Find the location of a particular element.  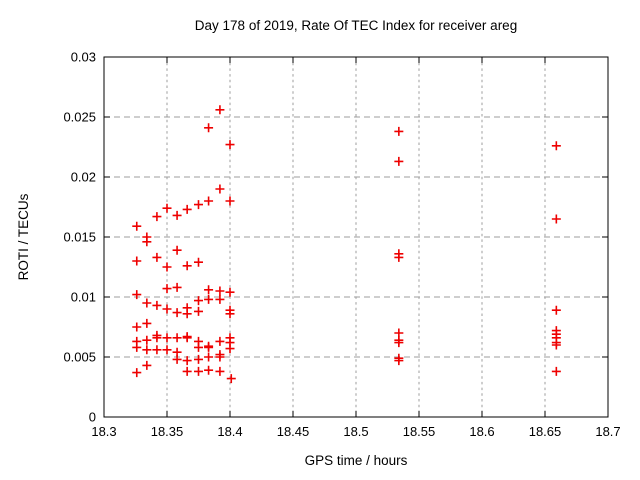

y-tick-label: 0.005 is located at coordinates (79, 357).